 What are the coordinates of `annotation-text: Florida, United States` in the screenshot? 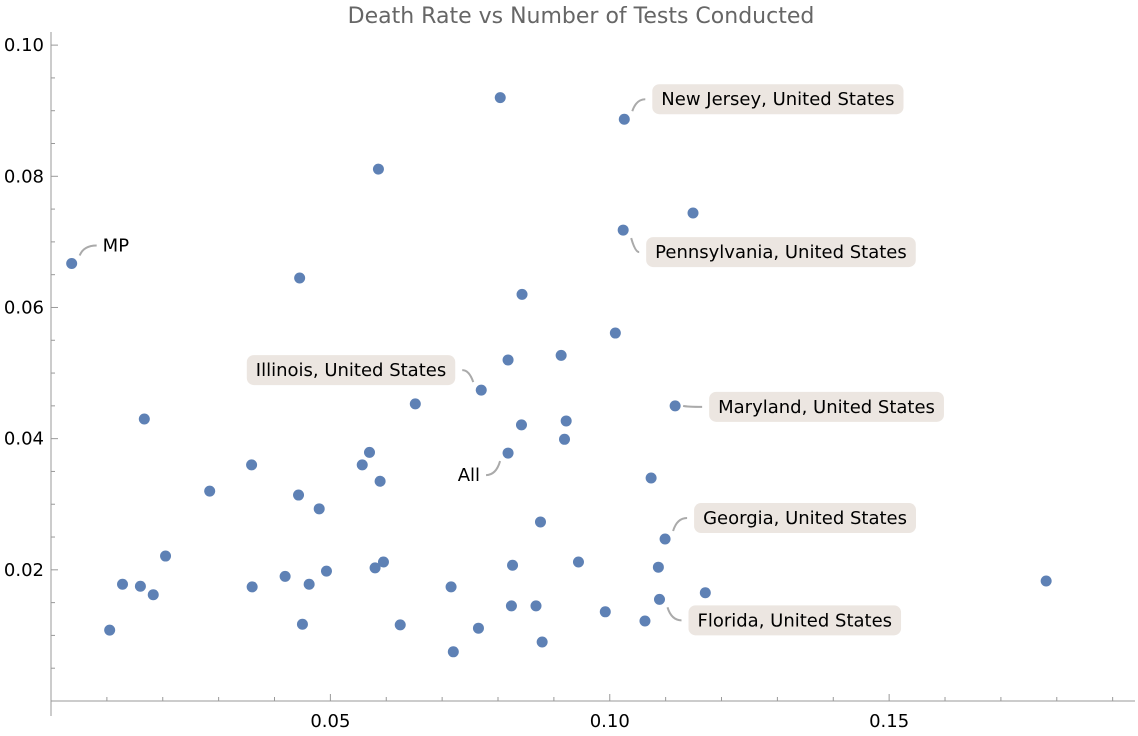 It's located at (794, 620).